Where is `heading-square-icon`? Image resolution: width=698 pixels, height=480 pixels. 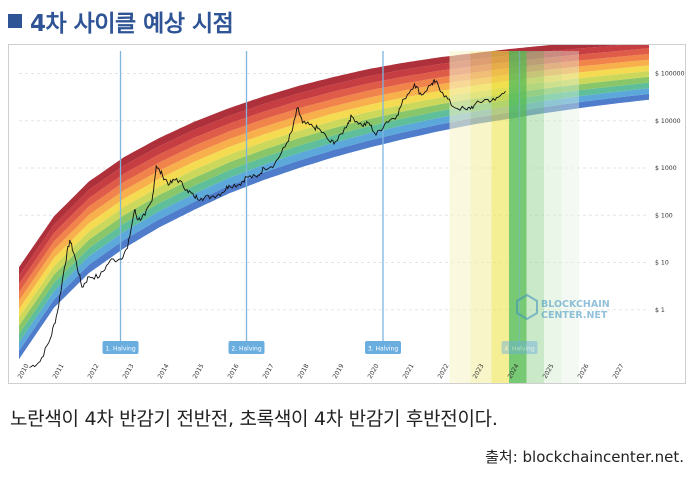 heading-square-icon is located at coordinates (15, 21).